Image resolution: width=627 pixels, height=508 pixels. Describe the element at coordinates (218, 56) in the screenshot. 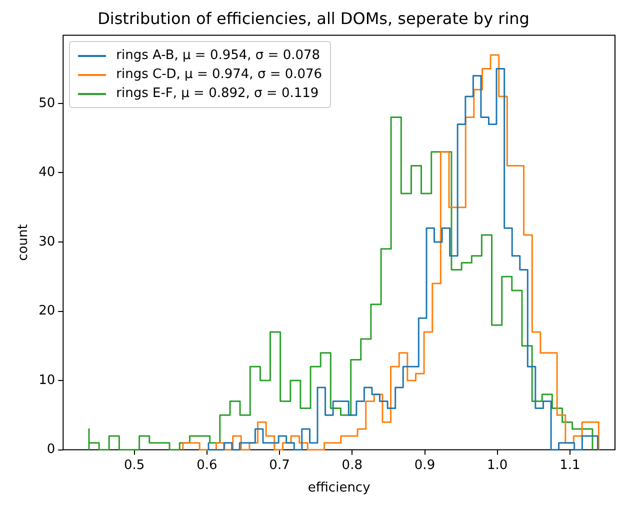

I see `legend-label: rings A-B, μ = 0.954, σ = 0.078` at that location.